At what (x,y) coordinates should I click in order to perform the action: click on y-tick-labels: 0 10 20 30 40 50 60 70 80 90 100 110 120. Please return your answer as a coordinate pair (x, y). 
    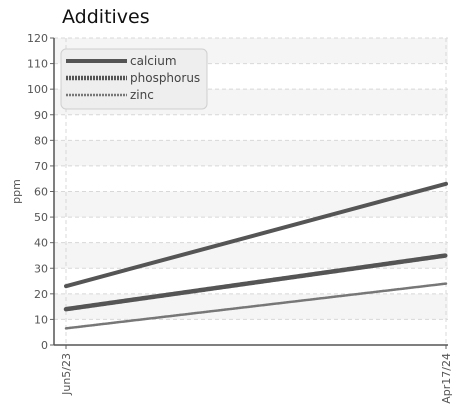
    Looking at the image, I should click on (37, 192).